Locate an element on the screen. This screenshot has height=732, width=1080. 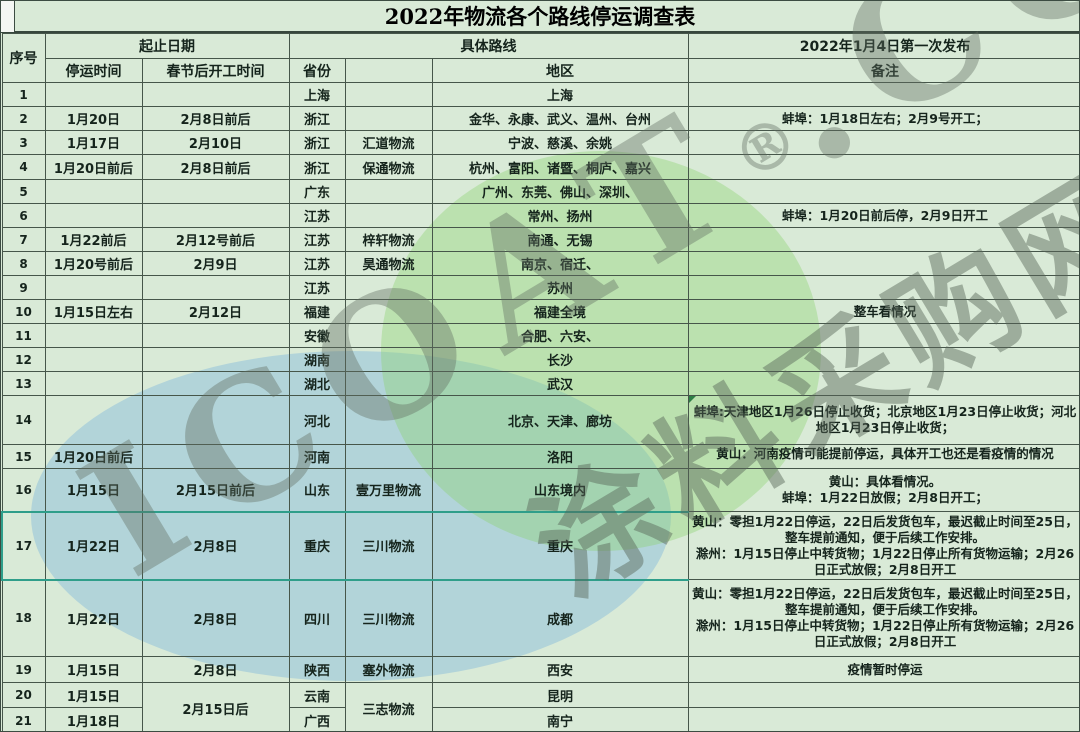
resume-date-cell: 2月8日 is located at coordinates (215, 618).